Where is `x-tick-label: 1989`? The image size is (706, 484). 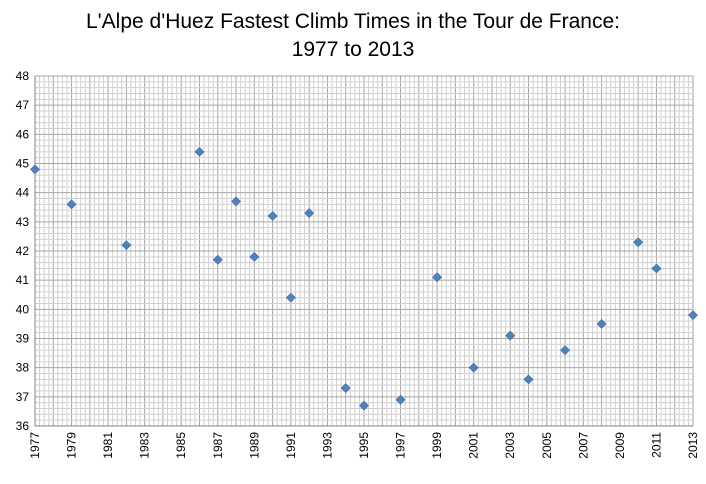 x-tick-label: 1989 is located at coordinates (254, 445).